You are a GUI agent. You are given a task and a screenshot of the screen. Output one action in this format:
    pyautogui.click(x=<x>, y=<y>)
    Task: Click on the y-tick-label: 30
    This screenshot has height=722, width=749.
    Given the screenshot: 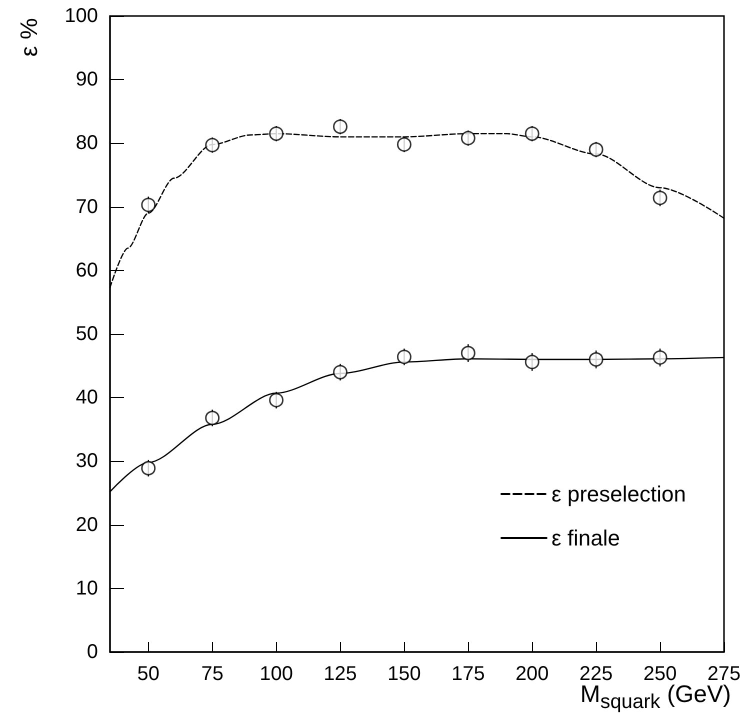 What is the action you would take?
    pyautogui.click(x=87, y=461)
    